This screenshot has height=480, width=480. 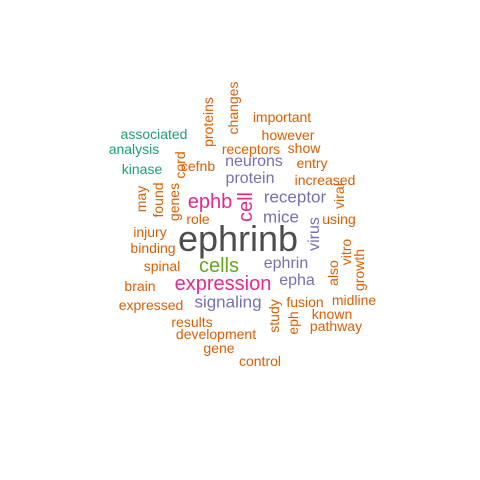 I want to click on word-increased: increased, so click(x=325, y=180).